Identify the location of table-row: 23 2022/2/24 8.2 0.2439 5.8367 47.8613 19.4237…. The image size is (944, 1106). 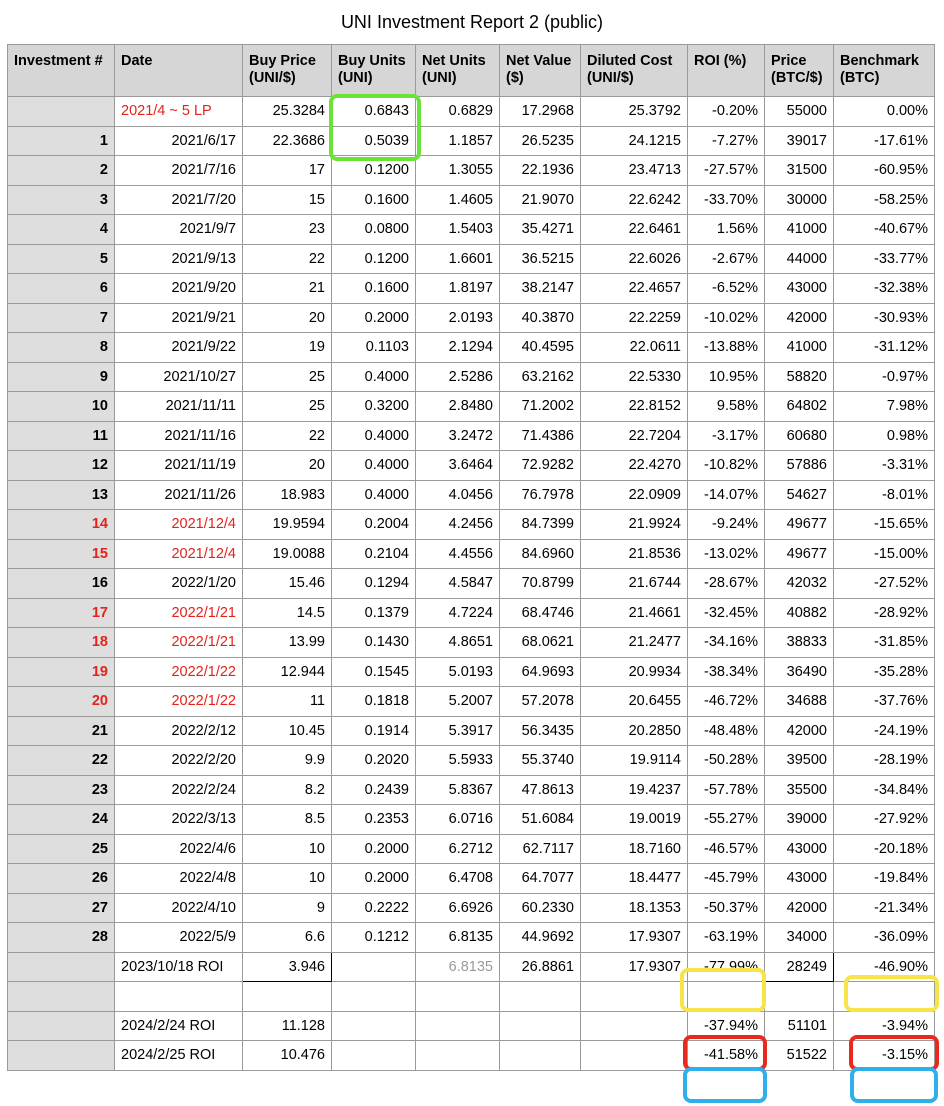
(471, 789).